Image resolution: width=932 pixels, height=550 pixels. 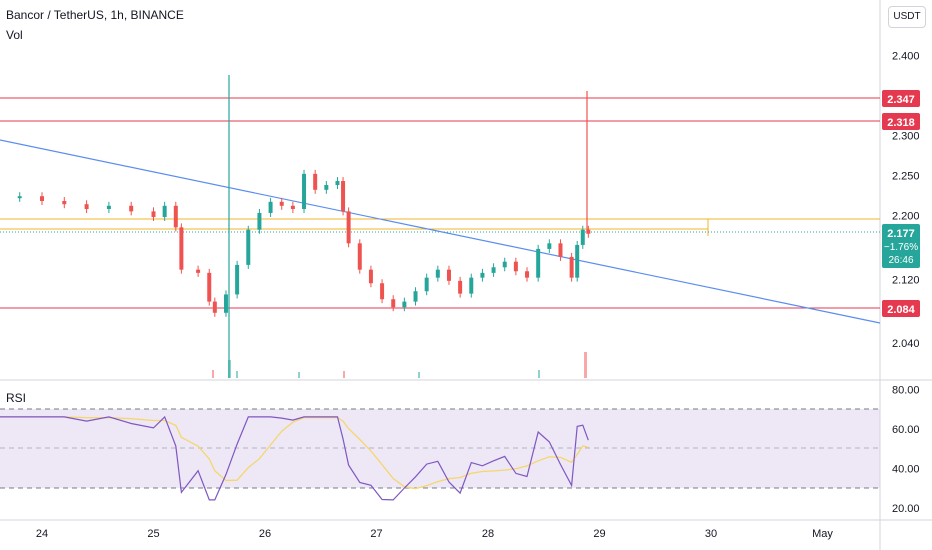 I want to click on price-tag-text: 2.347, so click(x=901, y=100).